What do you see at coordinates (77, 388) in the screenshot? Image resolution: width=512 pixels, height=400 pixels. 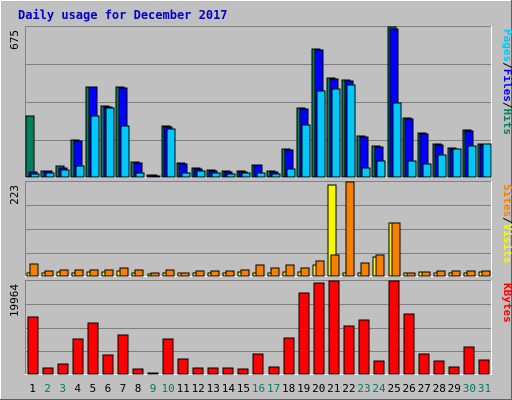 I see `x-tick-label: 4` at bounding box center [77, 388].